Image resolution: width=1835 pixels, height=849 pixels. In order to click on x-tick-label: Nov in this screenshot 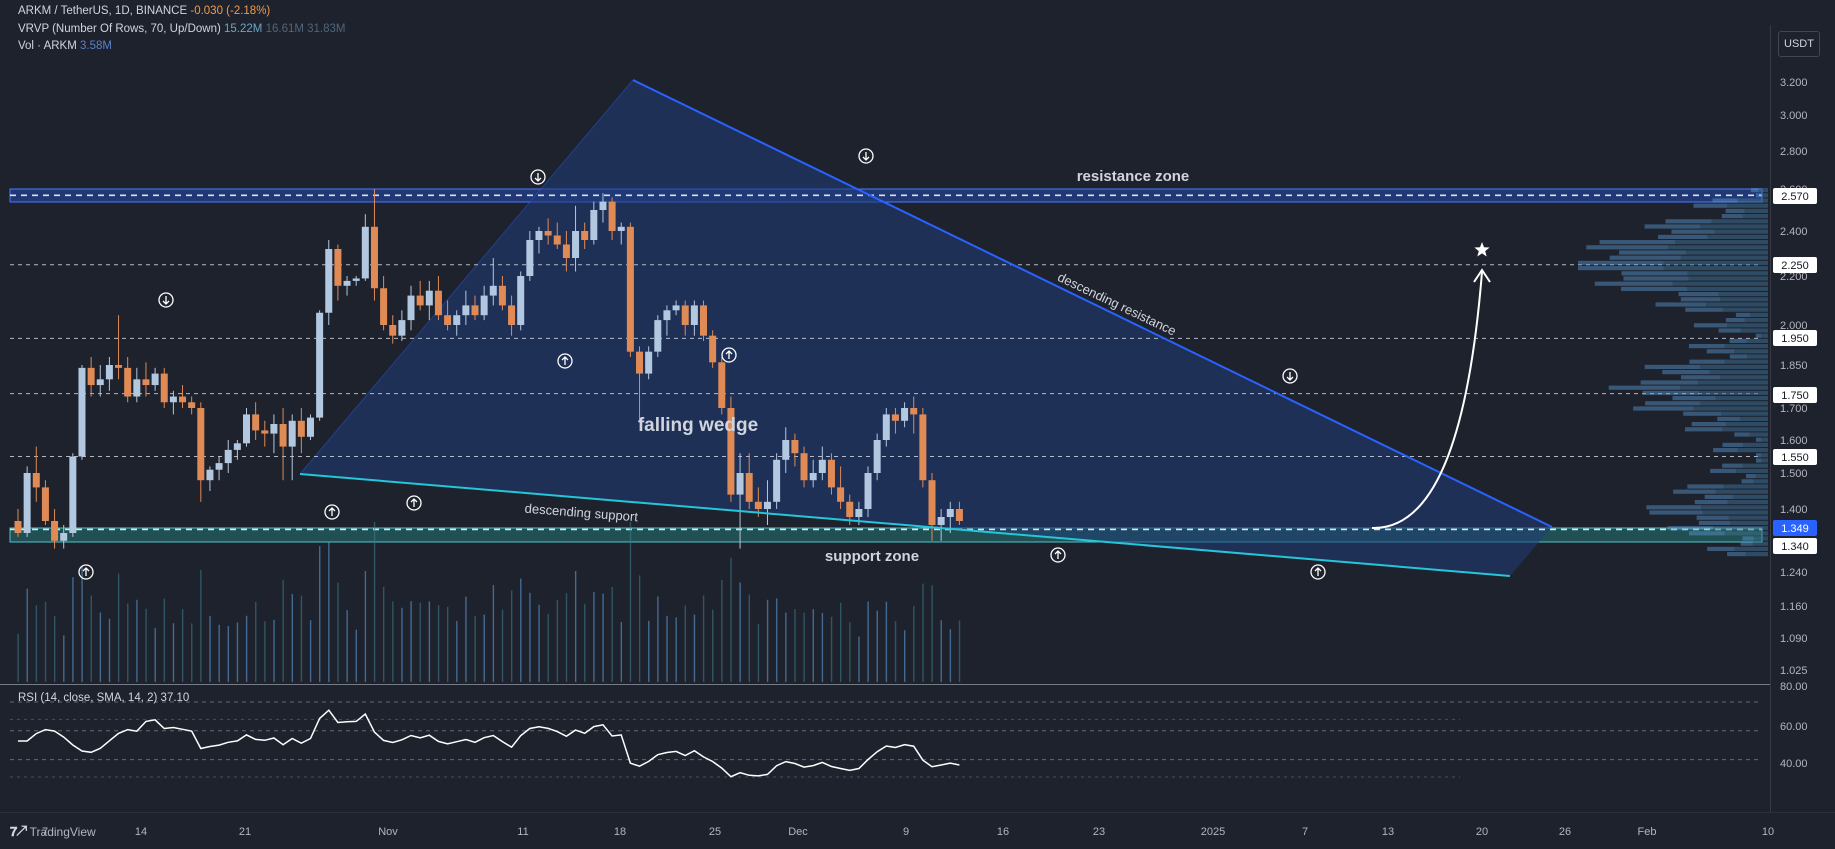, I will do `click(388, 832)`.